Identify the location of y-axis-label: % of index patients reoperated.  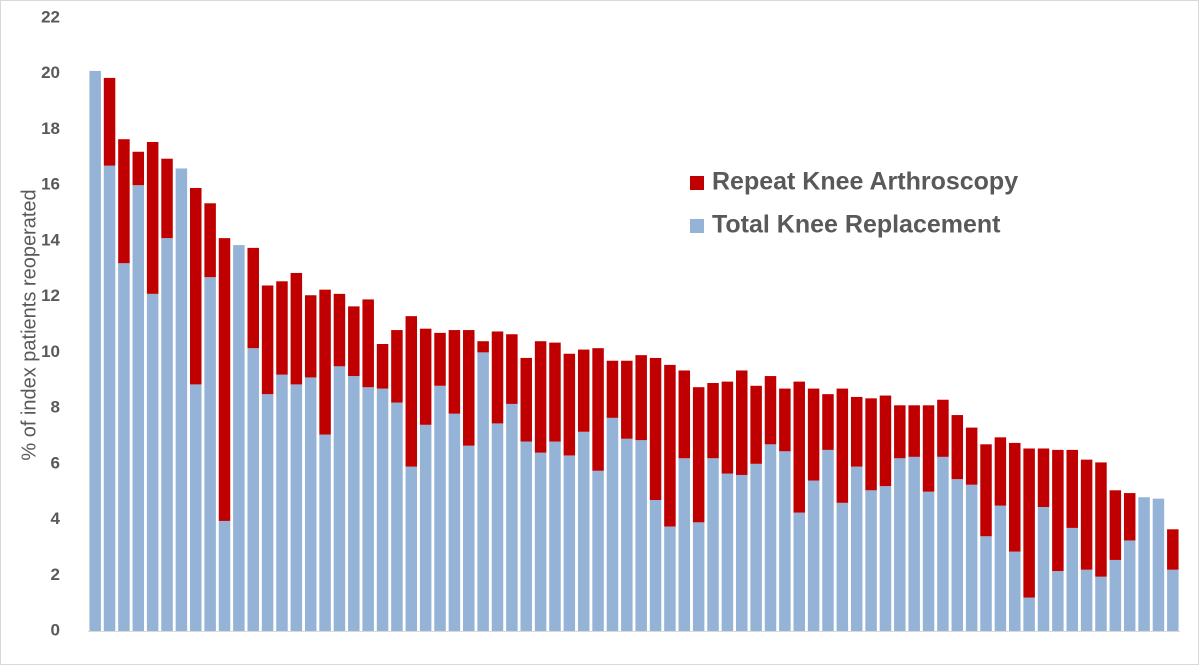
(29, 324).